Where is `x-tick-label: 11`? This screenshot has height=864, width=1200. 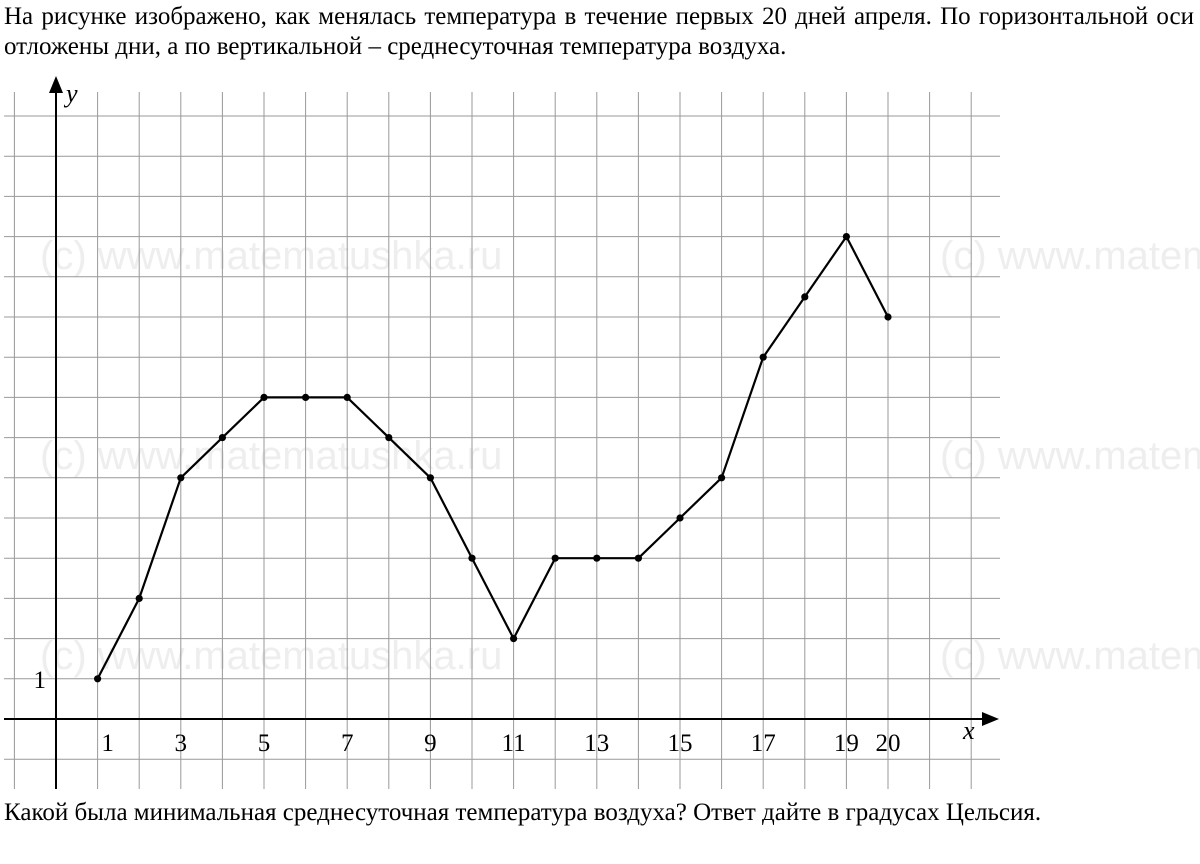
x-tick-label: 11 is located at coordinates (514, 743).